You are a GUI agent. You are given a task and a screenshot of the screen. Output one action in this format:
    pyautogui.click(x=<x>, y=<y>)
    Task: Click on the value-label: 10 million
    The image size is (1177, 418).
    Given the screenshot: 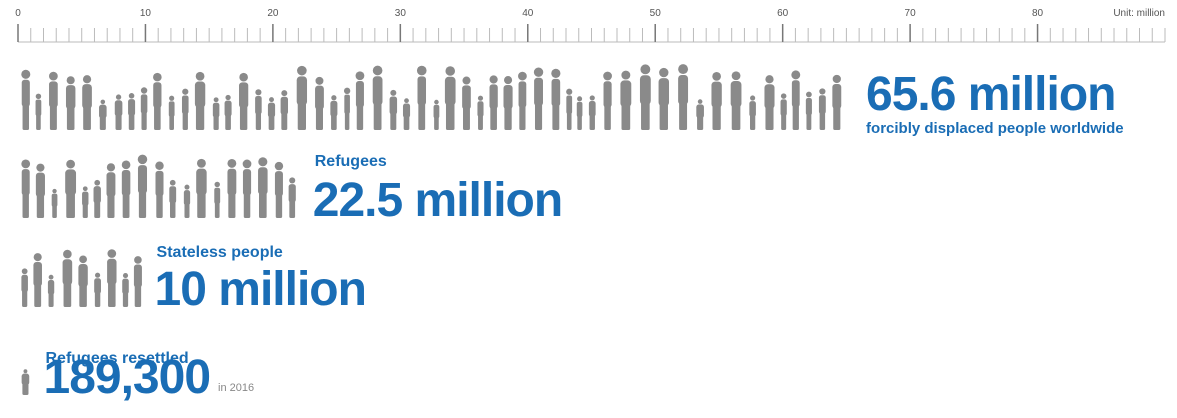 What is the action you would take?
    pyautogui.click(x=260, y=289)
    